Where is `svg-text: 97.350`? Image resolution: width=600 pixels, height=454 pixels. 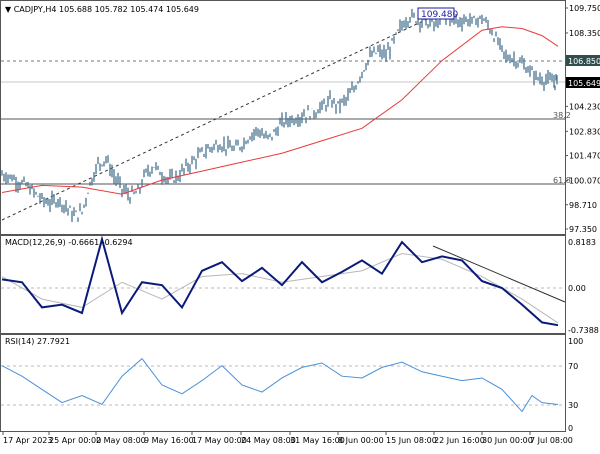
svg-text: 97.350 is located at coordinates (583, 229).